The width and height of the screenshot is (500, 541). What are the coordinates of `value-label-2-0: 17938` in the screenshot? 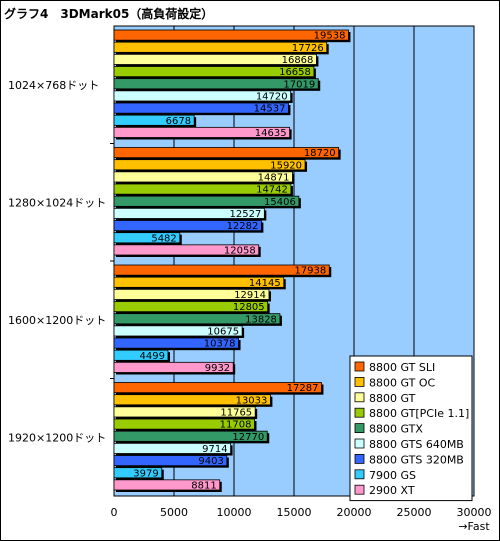 It's located at (310, 271).